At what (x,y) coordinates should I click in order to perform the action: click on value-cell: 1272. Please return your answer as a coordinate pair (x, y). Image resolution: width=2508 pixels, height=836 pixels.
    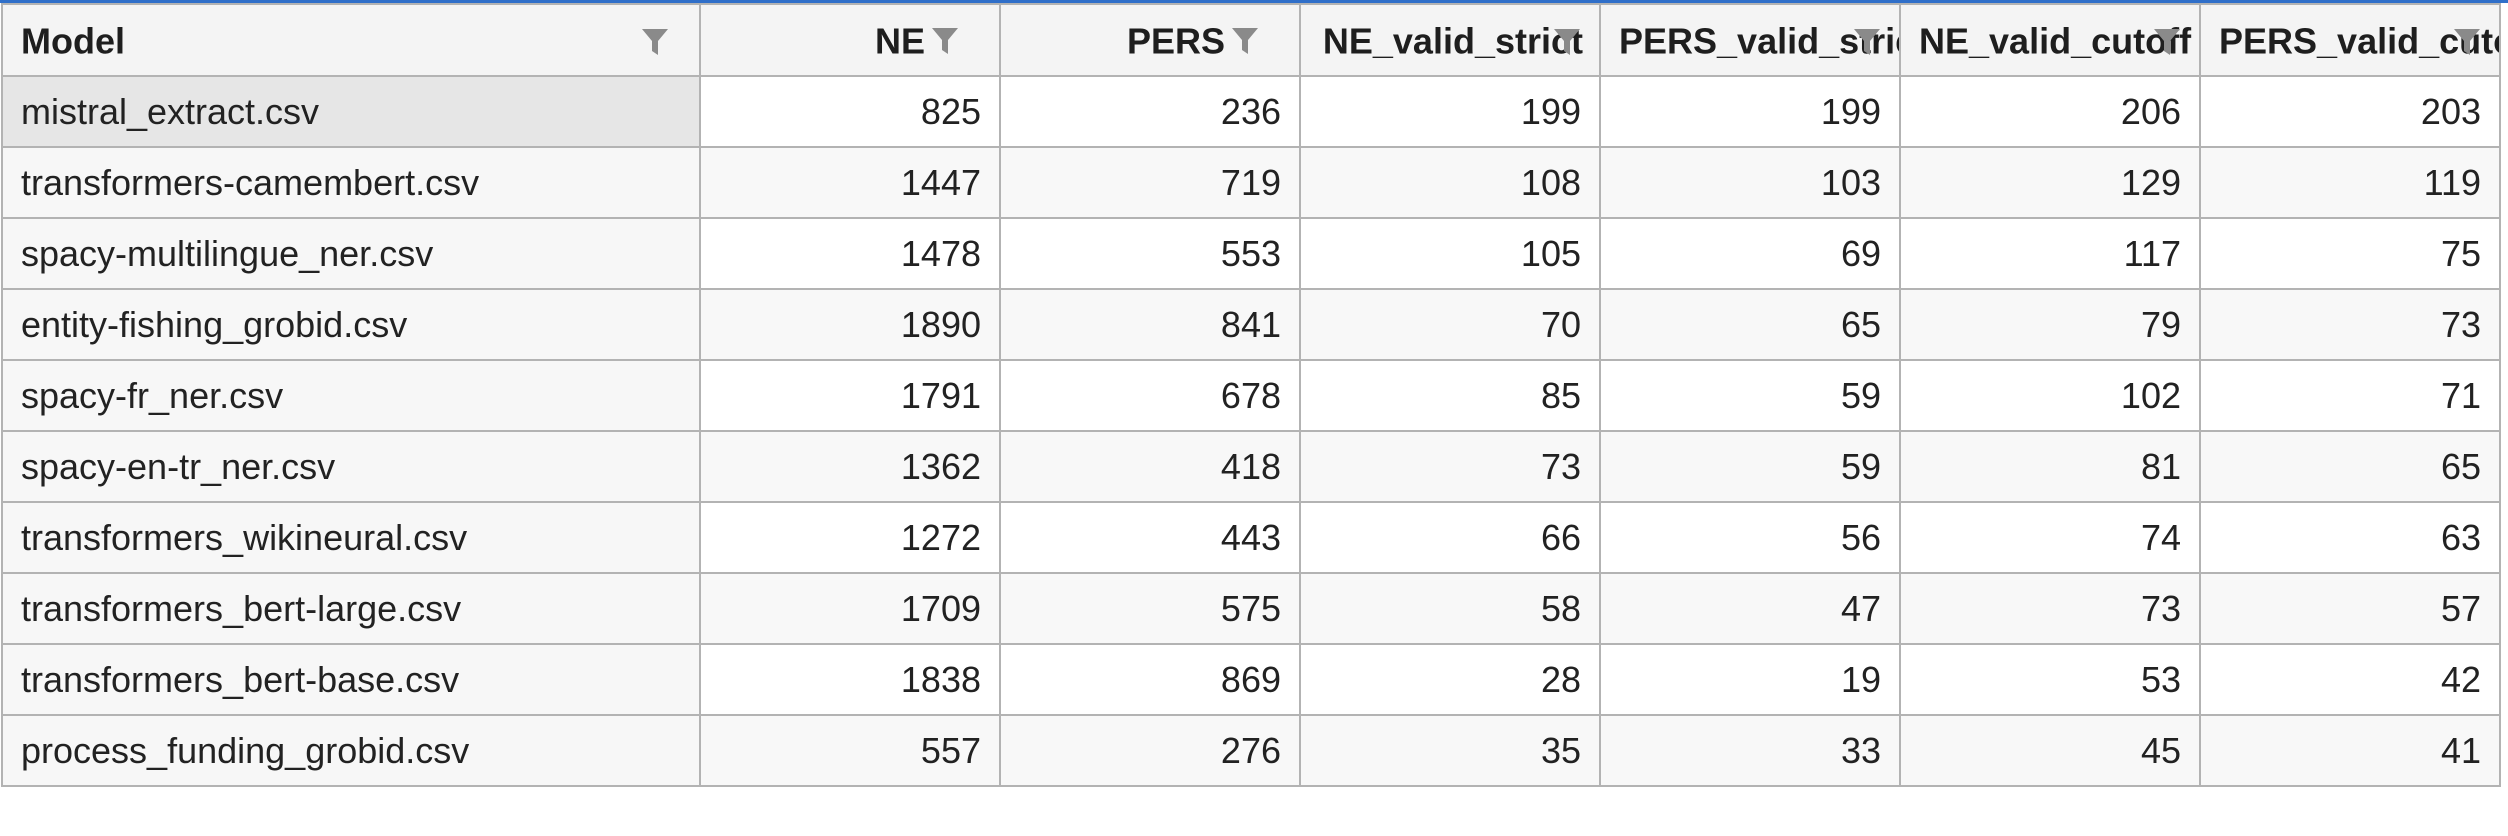
    Looking at the image, I should click on (850, 537).